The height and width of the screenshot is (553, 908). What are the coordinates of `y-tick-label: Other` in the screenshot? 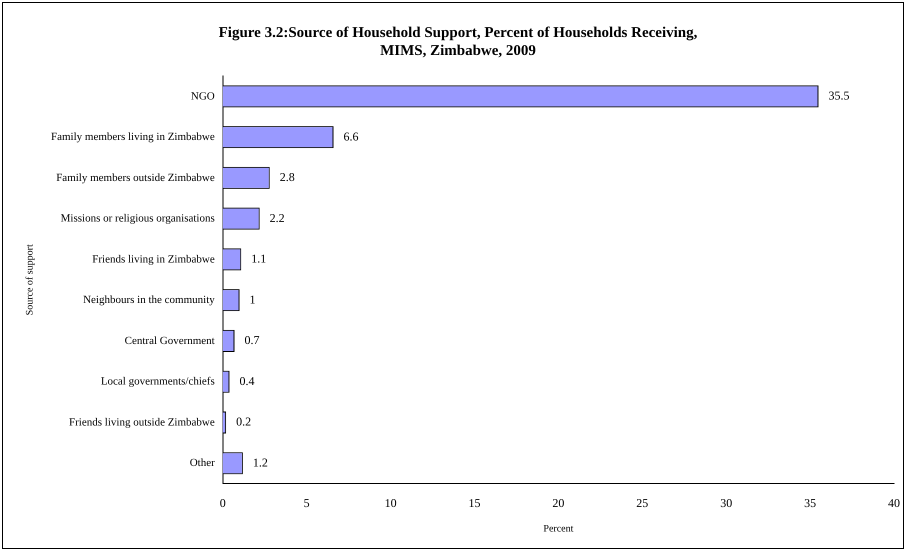 It's located at (203, 463).